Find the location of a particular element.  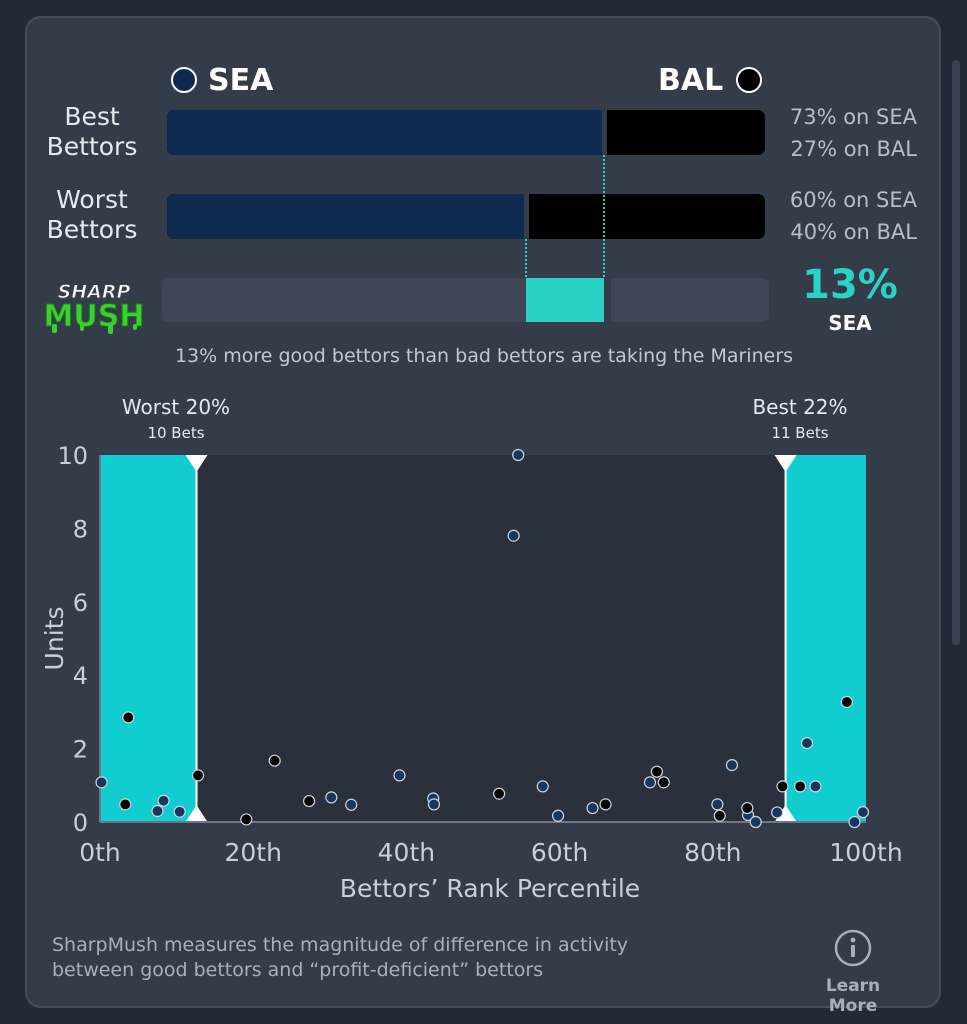

best-label-line2: Bettors is located at coordinates (92, 146).